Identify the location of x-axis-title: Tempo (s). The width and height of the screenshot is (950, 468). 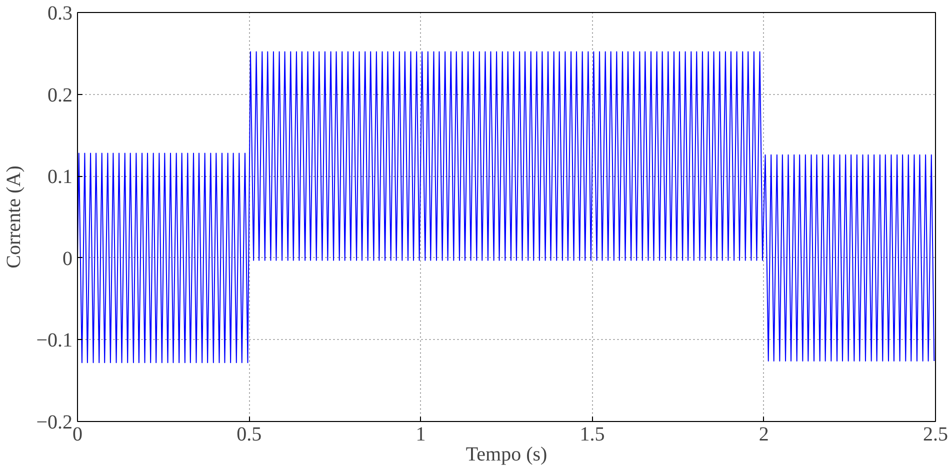
(507, 455).